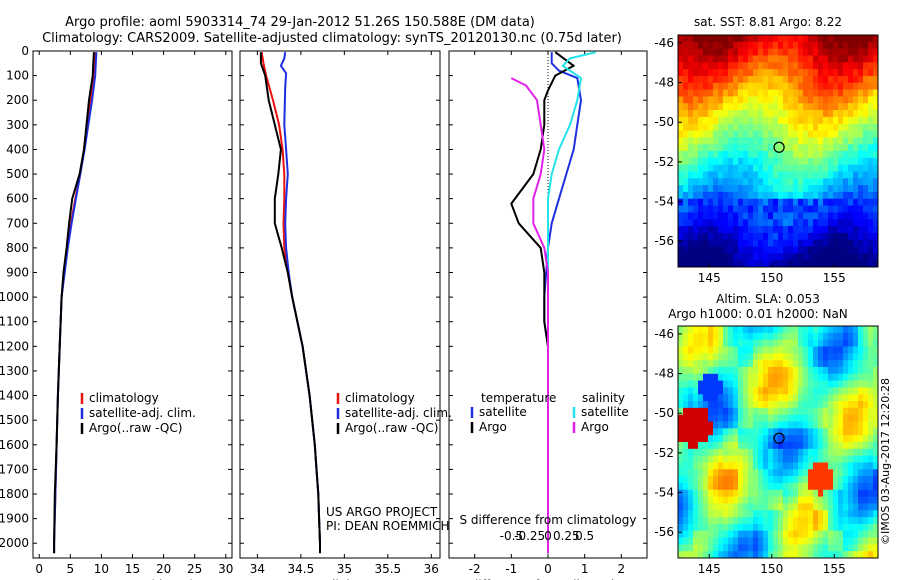 Image resolution: width=900 pixels, height=580 pixels. Describe the element at coordinates (380, 398) in the screenshot. I see `legend-label: climatology` at that location.